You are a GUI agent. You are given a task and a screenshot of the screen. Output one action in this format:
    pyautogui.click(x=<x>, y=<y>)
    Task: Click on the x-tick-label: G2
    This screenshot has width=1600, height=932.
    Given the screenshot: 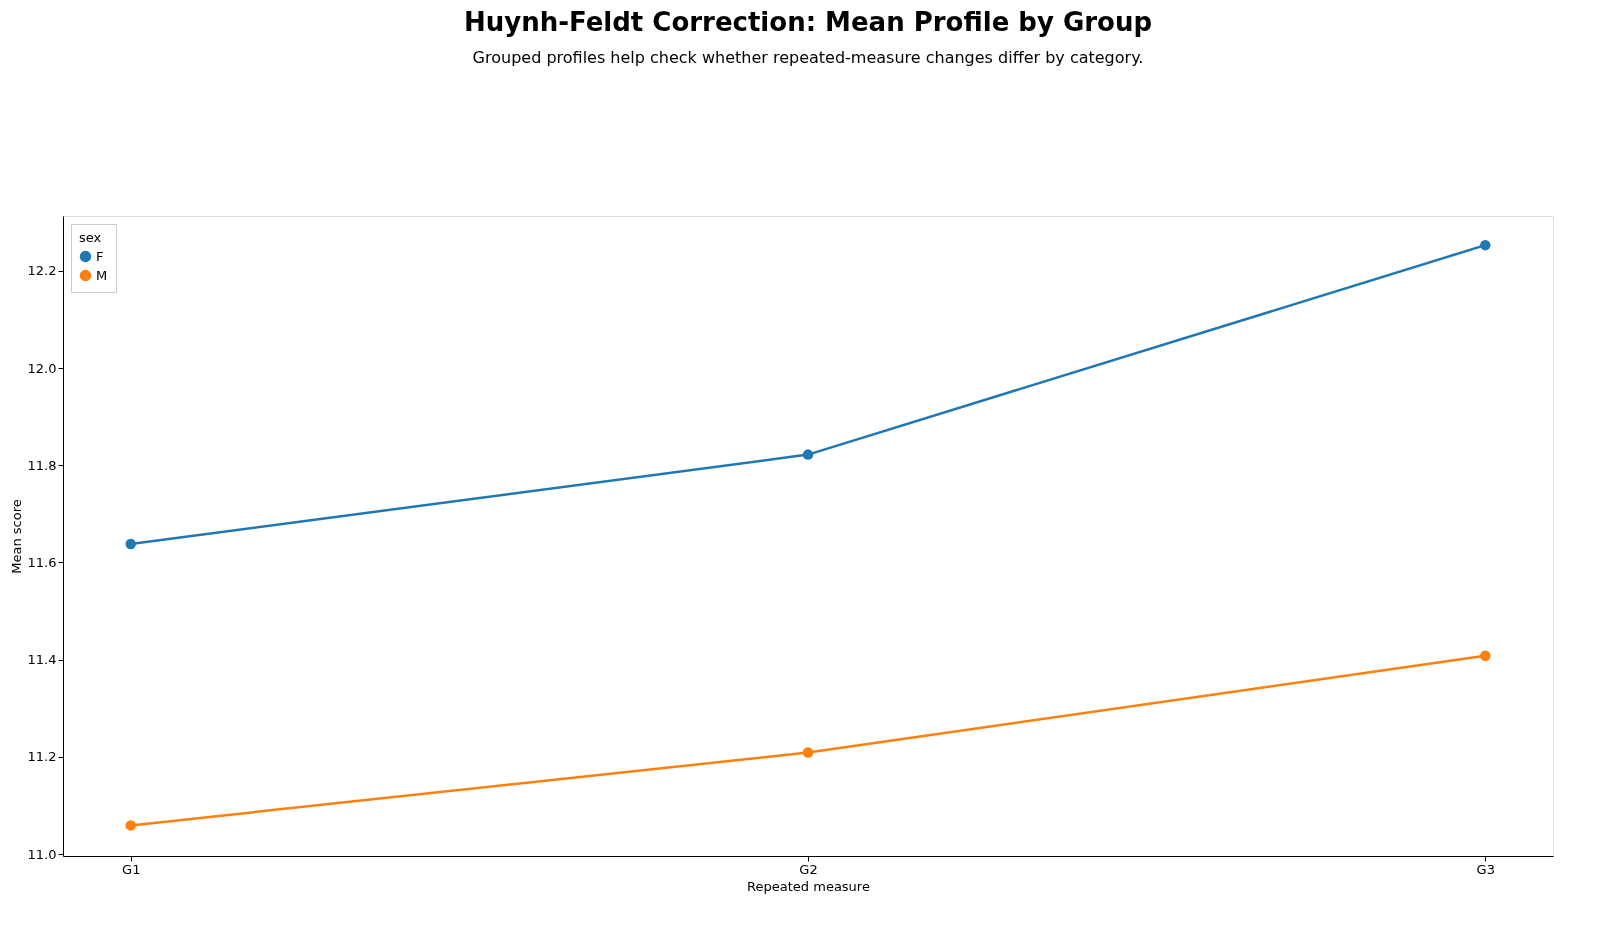 What is the action you would take?
    pyautogui.click(x=808, y=869)
    